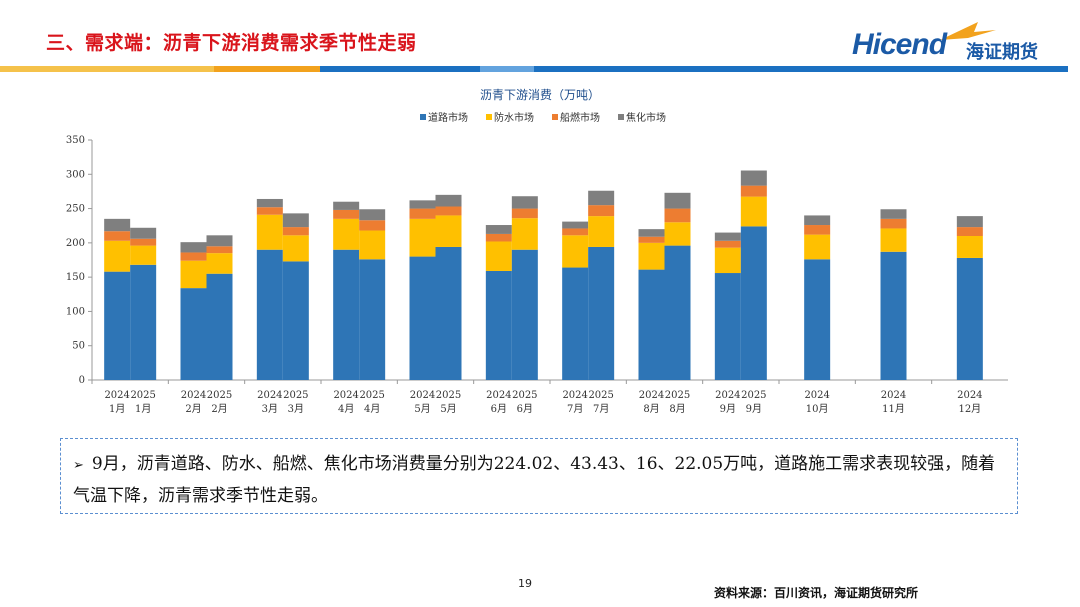 The image size is (1080, 607). What do you see at coordinates (75, 174) in the screenshot?
I see `y-tick-label: 300` at bounding box center [75, 174].